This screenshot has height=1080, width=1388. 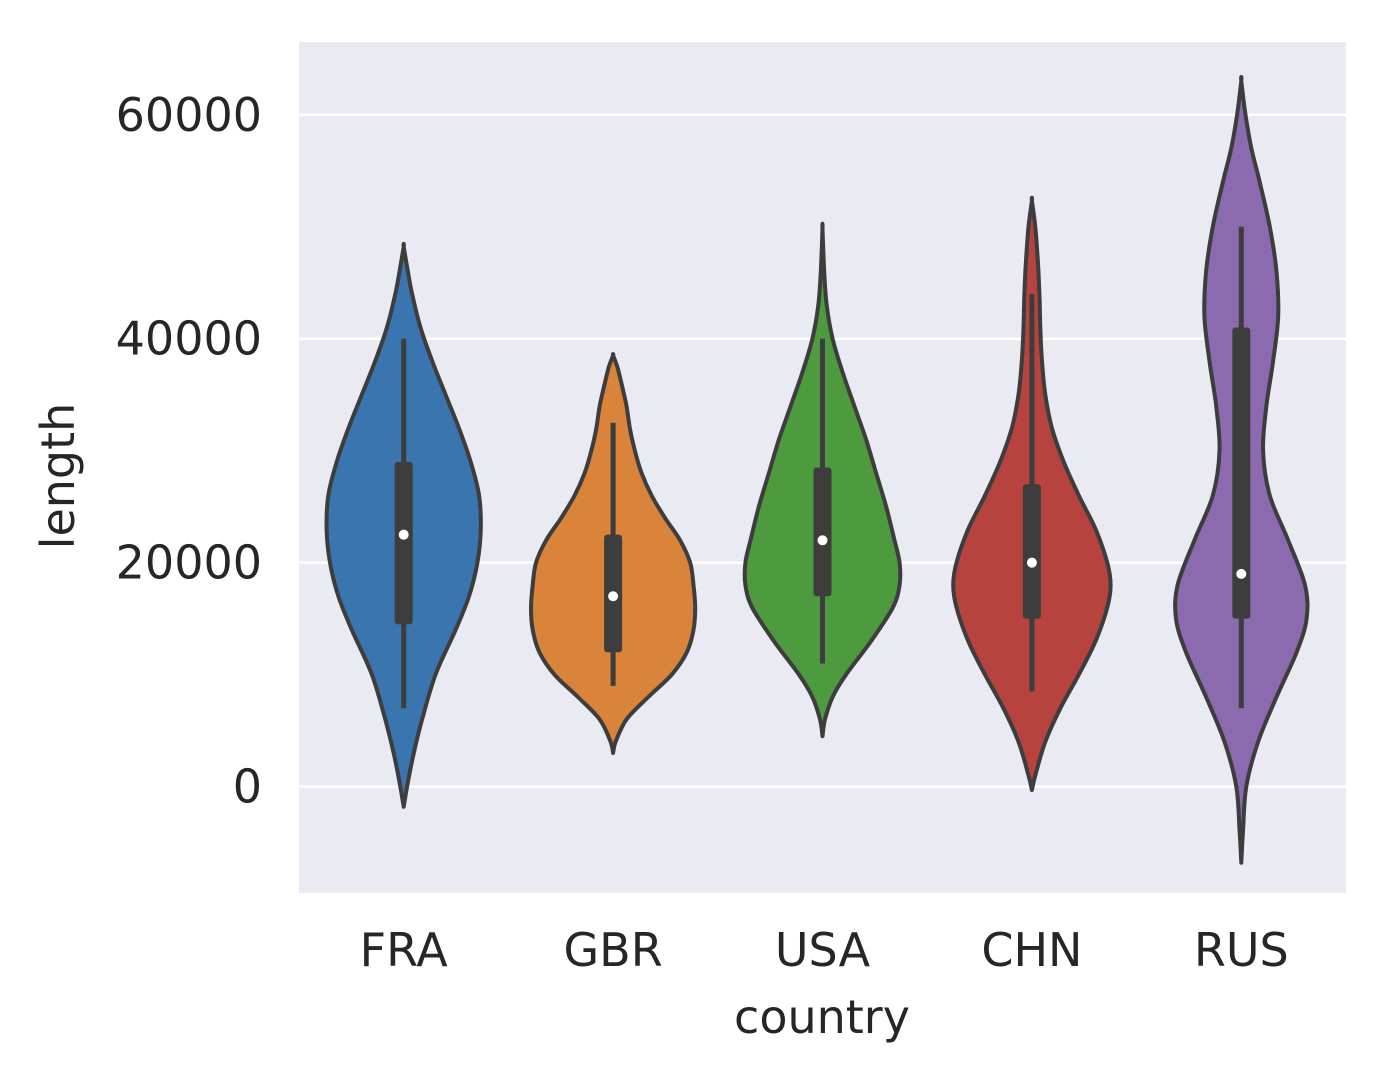 What do you see at coordinates (403, 534) in the screenshot?
I see `violin-median-fra` at bounding box center [403, 534].